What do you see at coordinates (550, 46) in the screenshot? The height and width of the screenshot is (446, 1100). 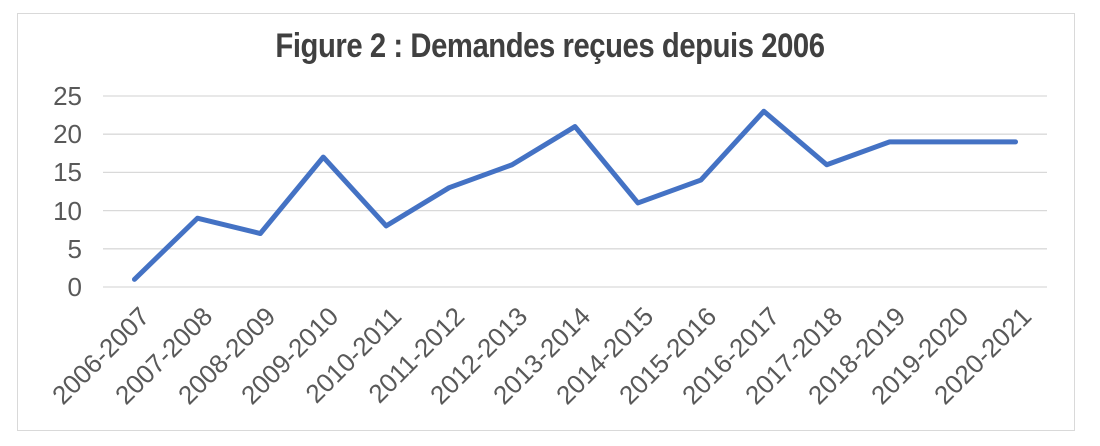 I see `chart-title: Figure 2 : Demandes reçues depuis 2006` at bounding box center [550, 46].